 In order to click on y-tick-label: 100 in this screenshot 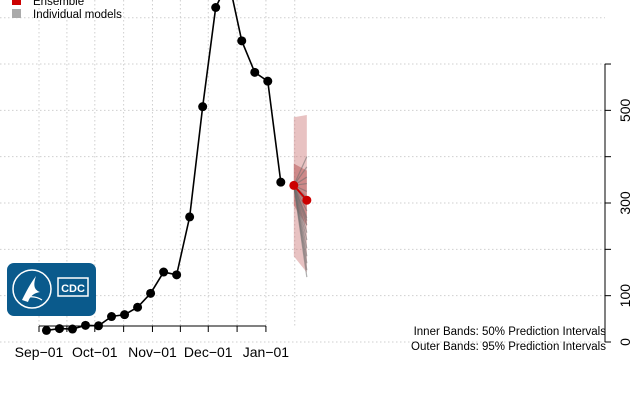, I will do `click(625, 296)`.